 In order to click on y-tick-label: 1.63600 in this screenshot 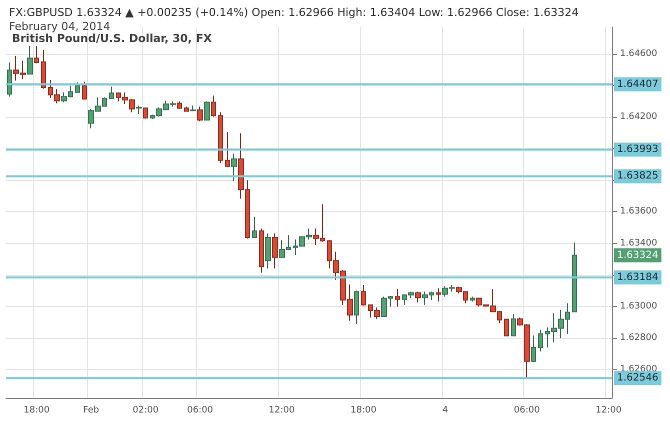, I will do `click(639, 211)`.